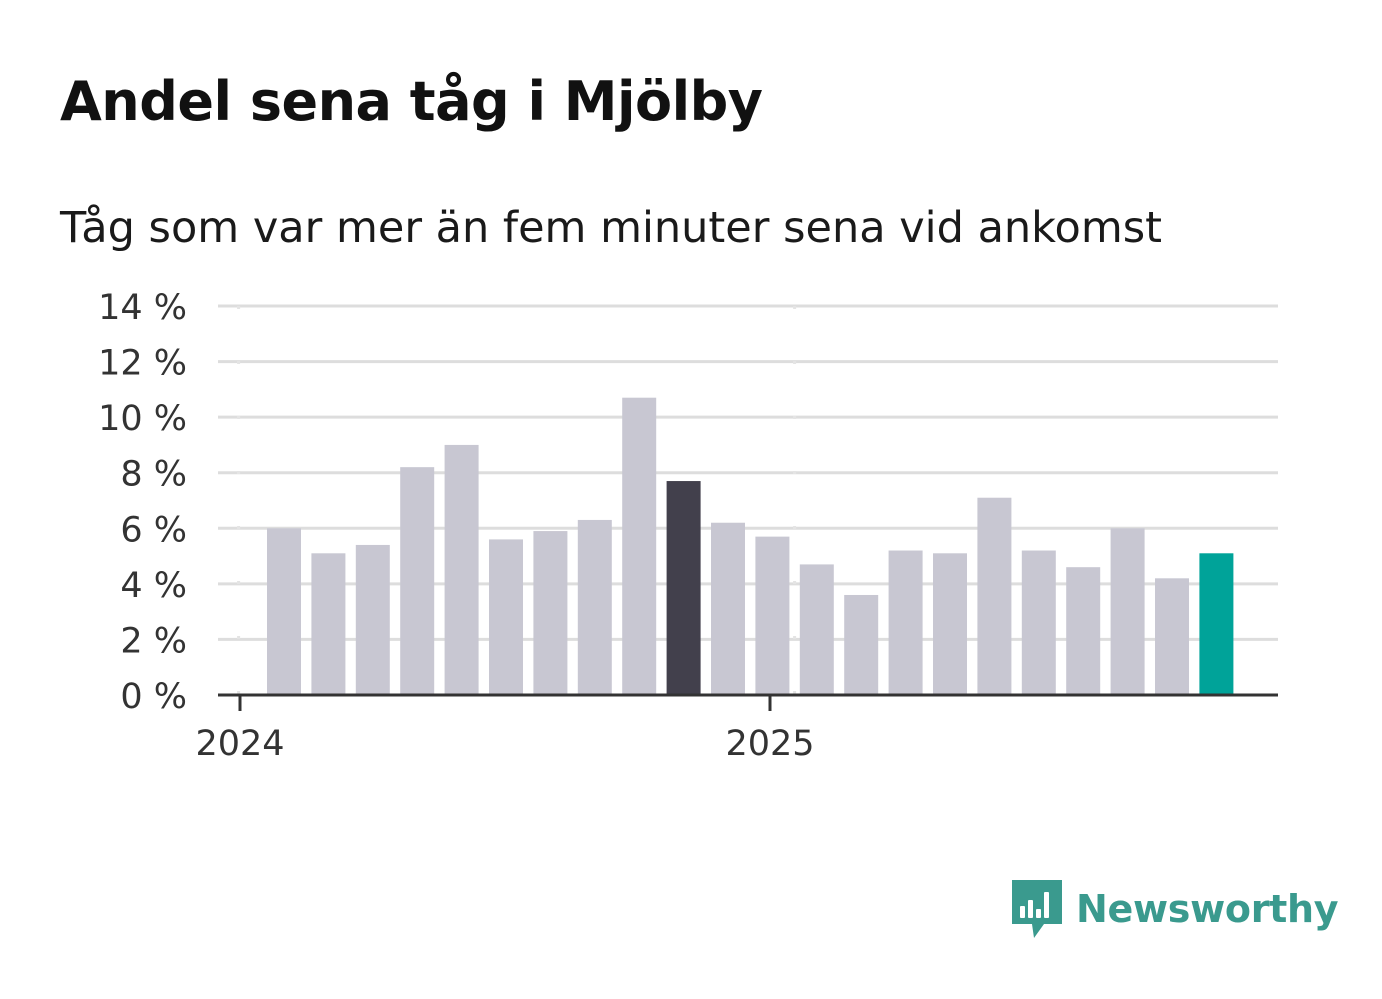 This screenshot has height=999, width=1382. What do you see at coordinates (411, 101) in the screenshot?
I see `chart-title: Andel sena tåg i Mjölby` at bounding box center [411, 101].